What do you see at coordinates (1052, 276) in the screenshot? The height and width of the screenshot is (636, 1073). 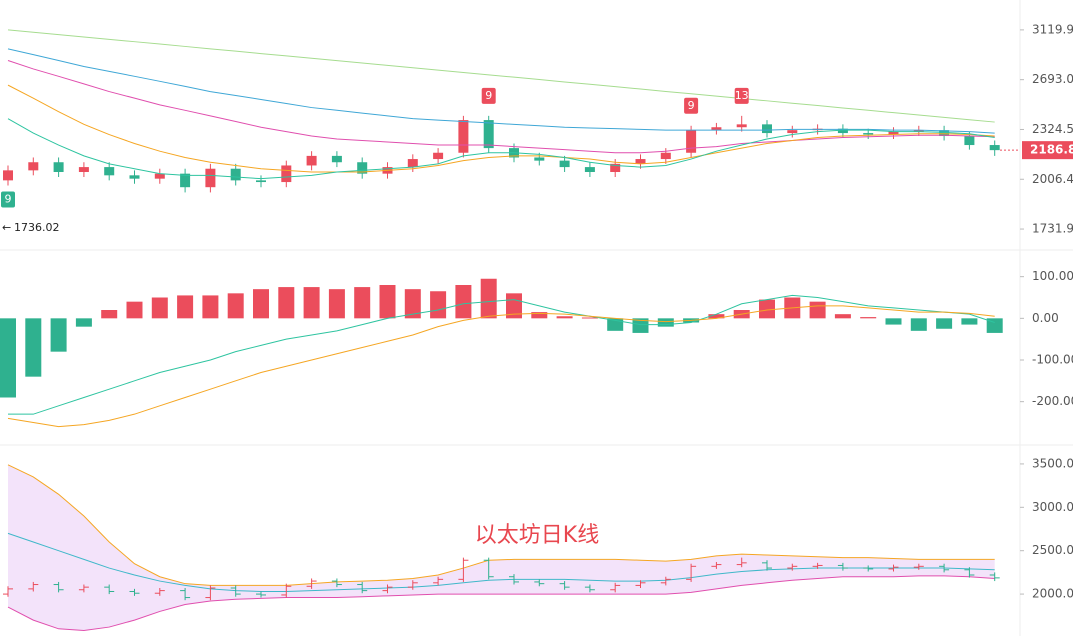 I see `y-tick-label: 100.00` at bounding box center [1052, 276].